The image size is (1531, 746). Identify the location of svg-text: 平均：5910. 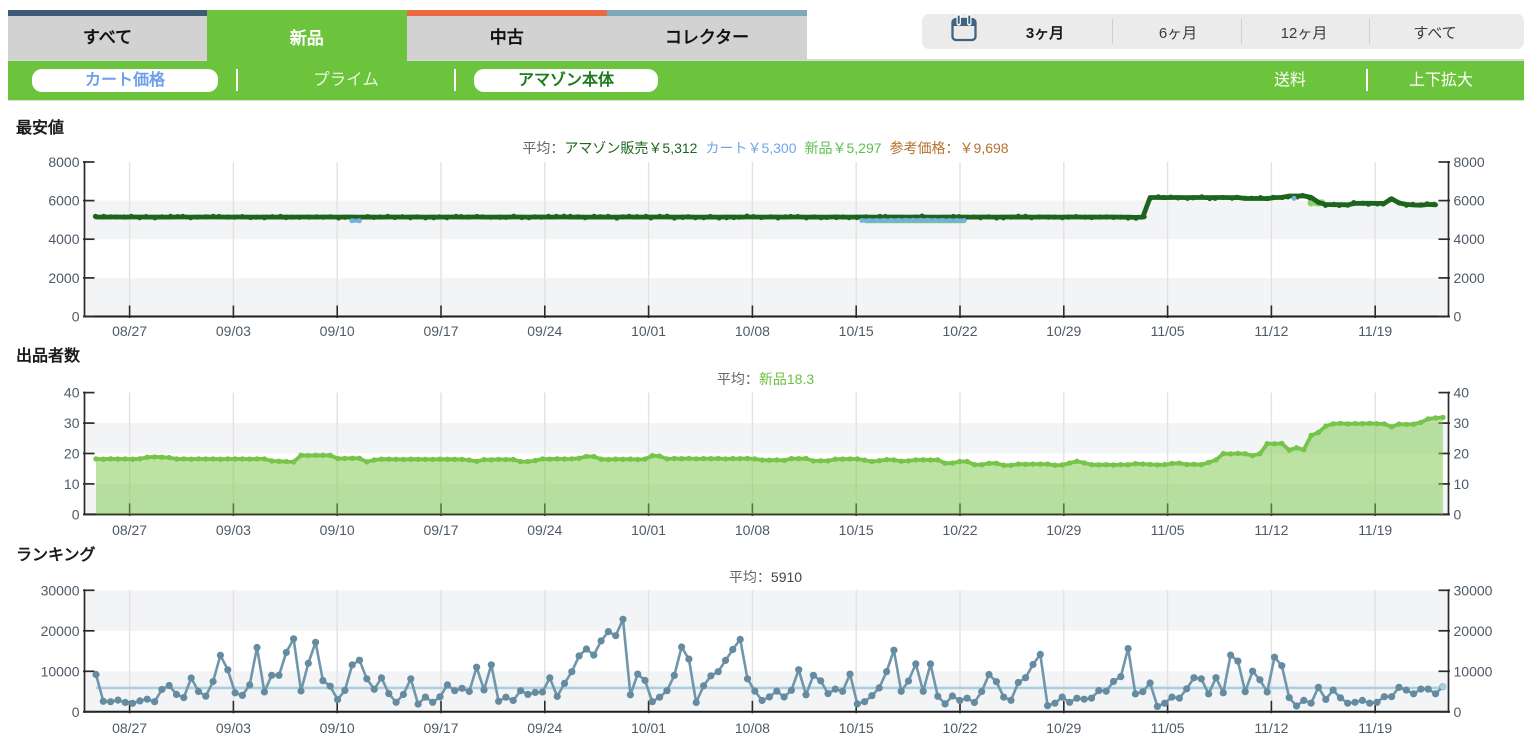
(765, 577).